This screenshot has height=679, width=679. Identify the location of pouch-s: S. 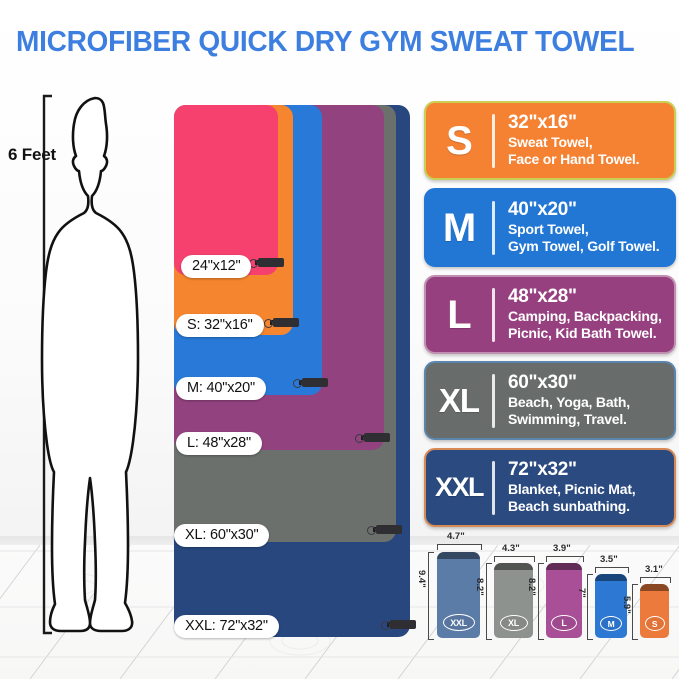
(654, 611).